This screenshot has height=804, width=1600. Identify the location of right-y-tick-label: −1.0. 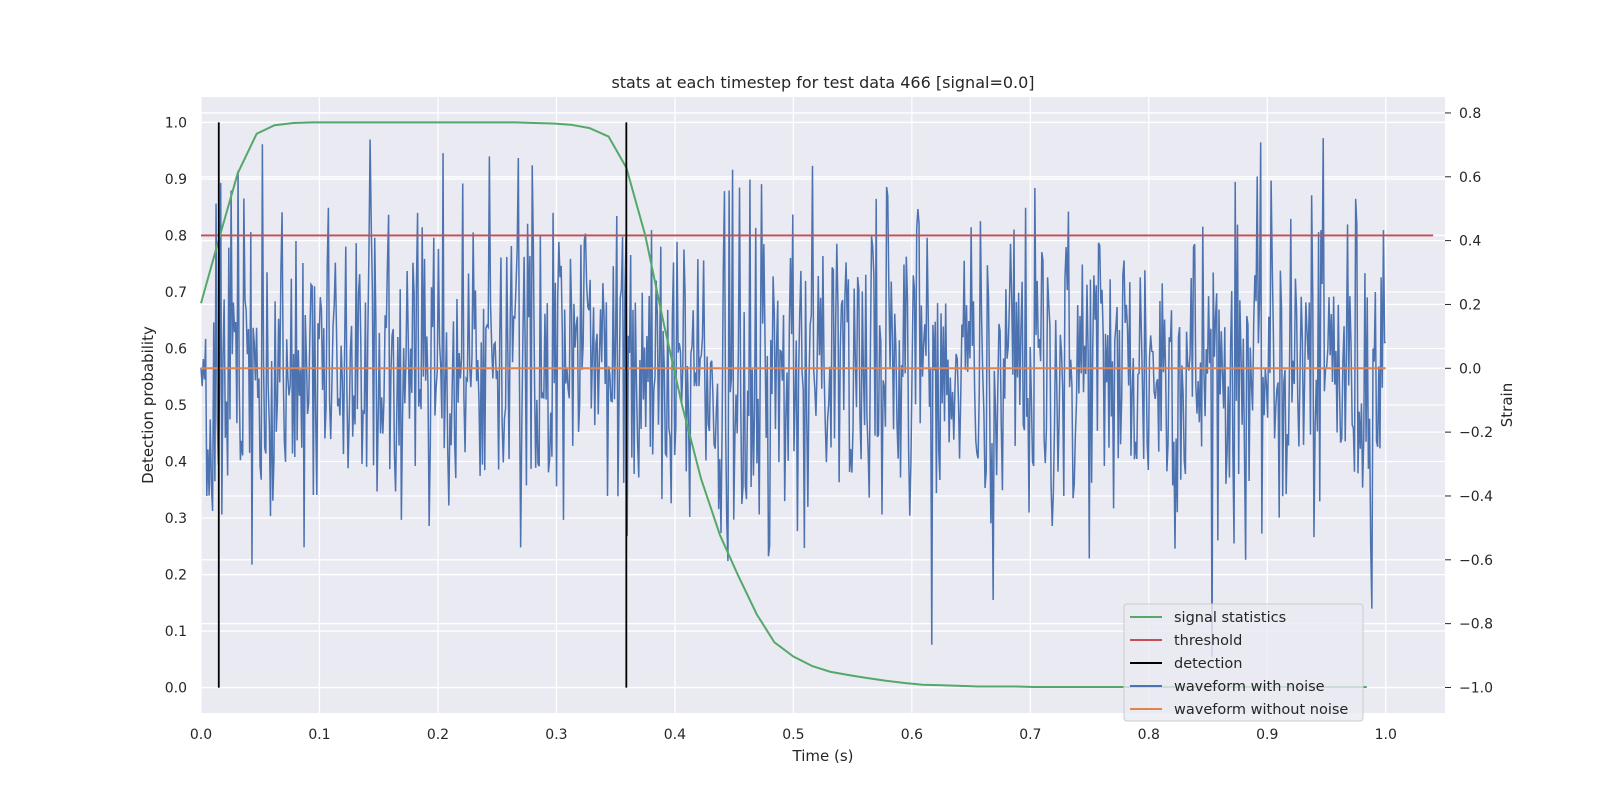
(1476, 688).